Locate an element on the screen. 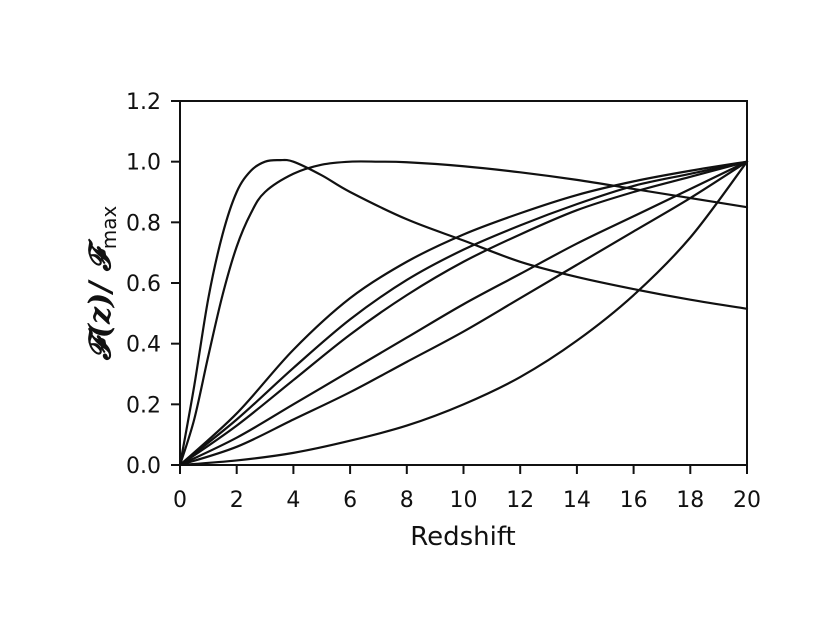 This screenshot has height=642, width=830. y-tick-label-0.8: 0.8 is located at coordinates (143, 223).